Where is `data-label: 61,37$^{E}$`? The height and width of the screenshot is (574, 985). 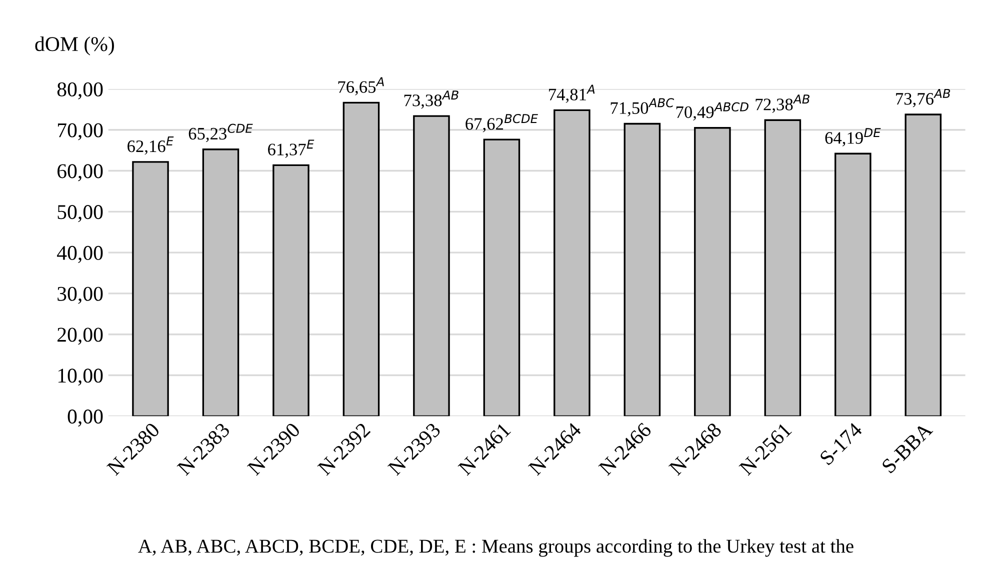 data-label: 61,37$^{E}$ is located at coordinates (291, 149).